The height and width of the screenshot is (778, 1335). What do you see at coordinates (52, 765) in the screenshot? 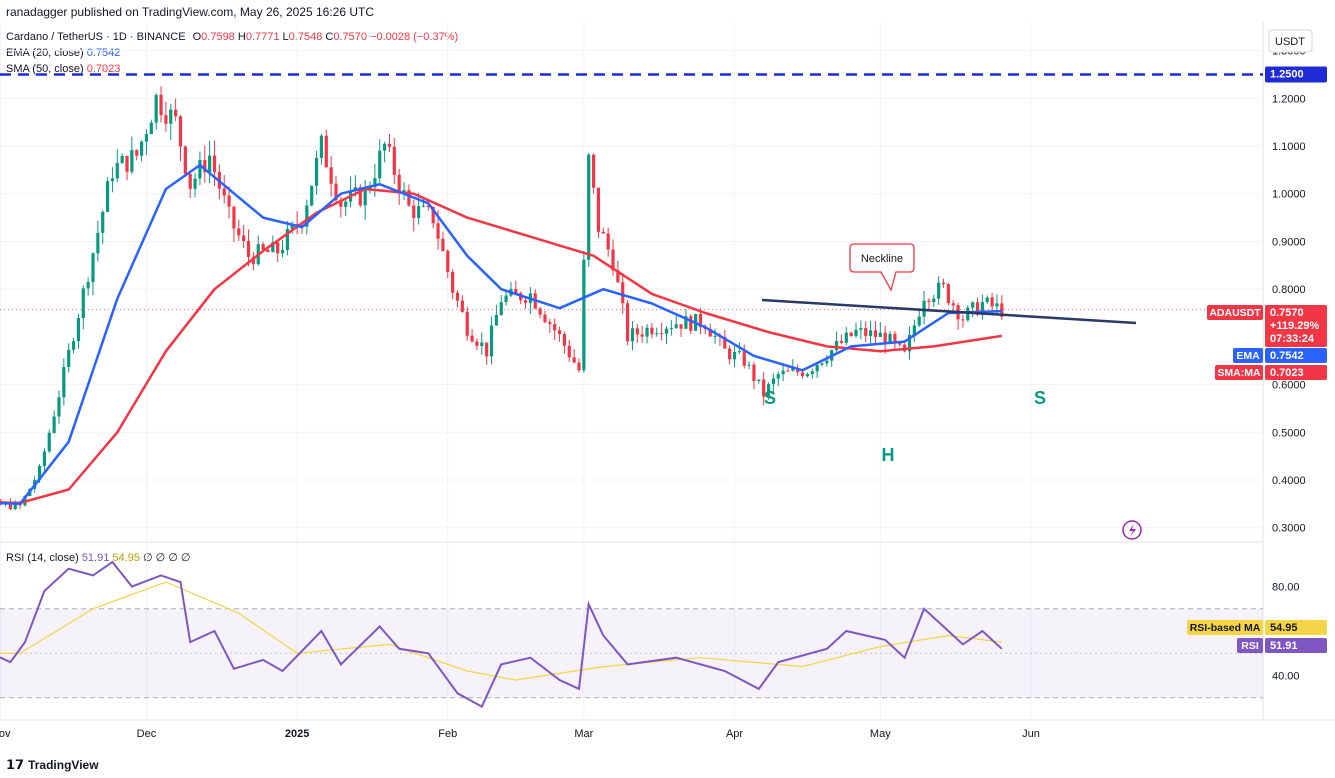
I see `tradingview-logo: 𝟭𝟳 TradingView` at bounding box center [52, 765].